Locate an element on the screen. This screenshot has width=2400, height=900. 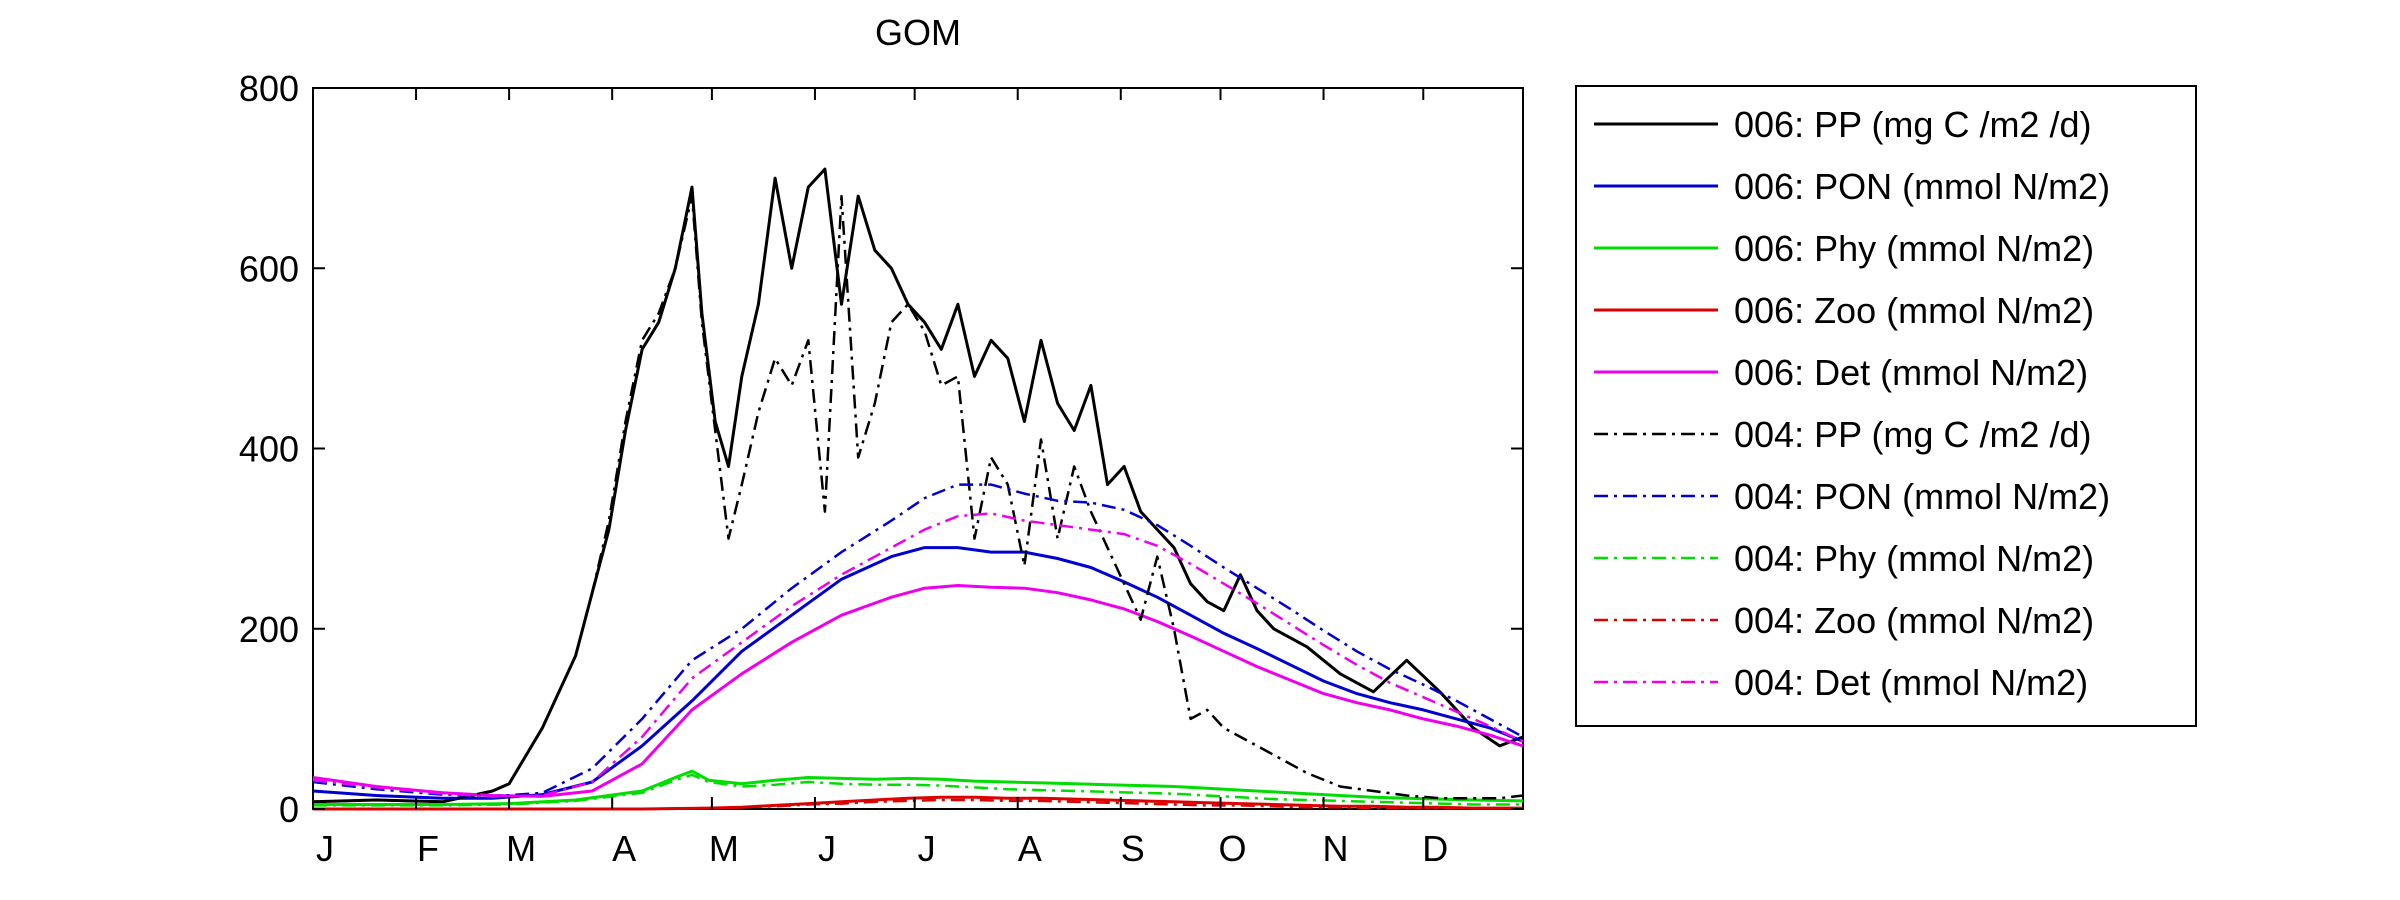
x-tick-label: S is located at coordinates (1133, 848).